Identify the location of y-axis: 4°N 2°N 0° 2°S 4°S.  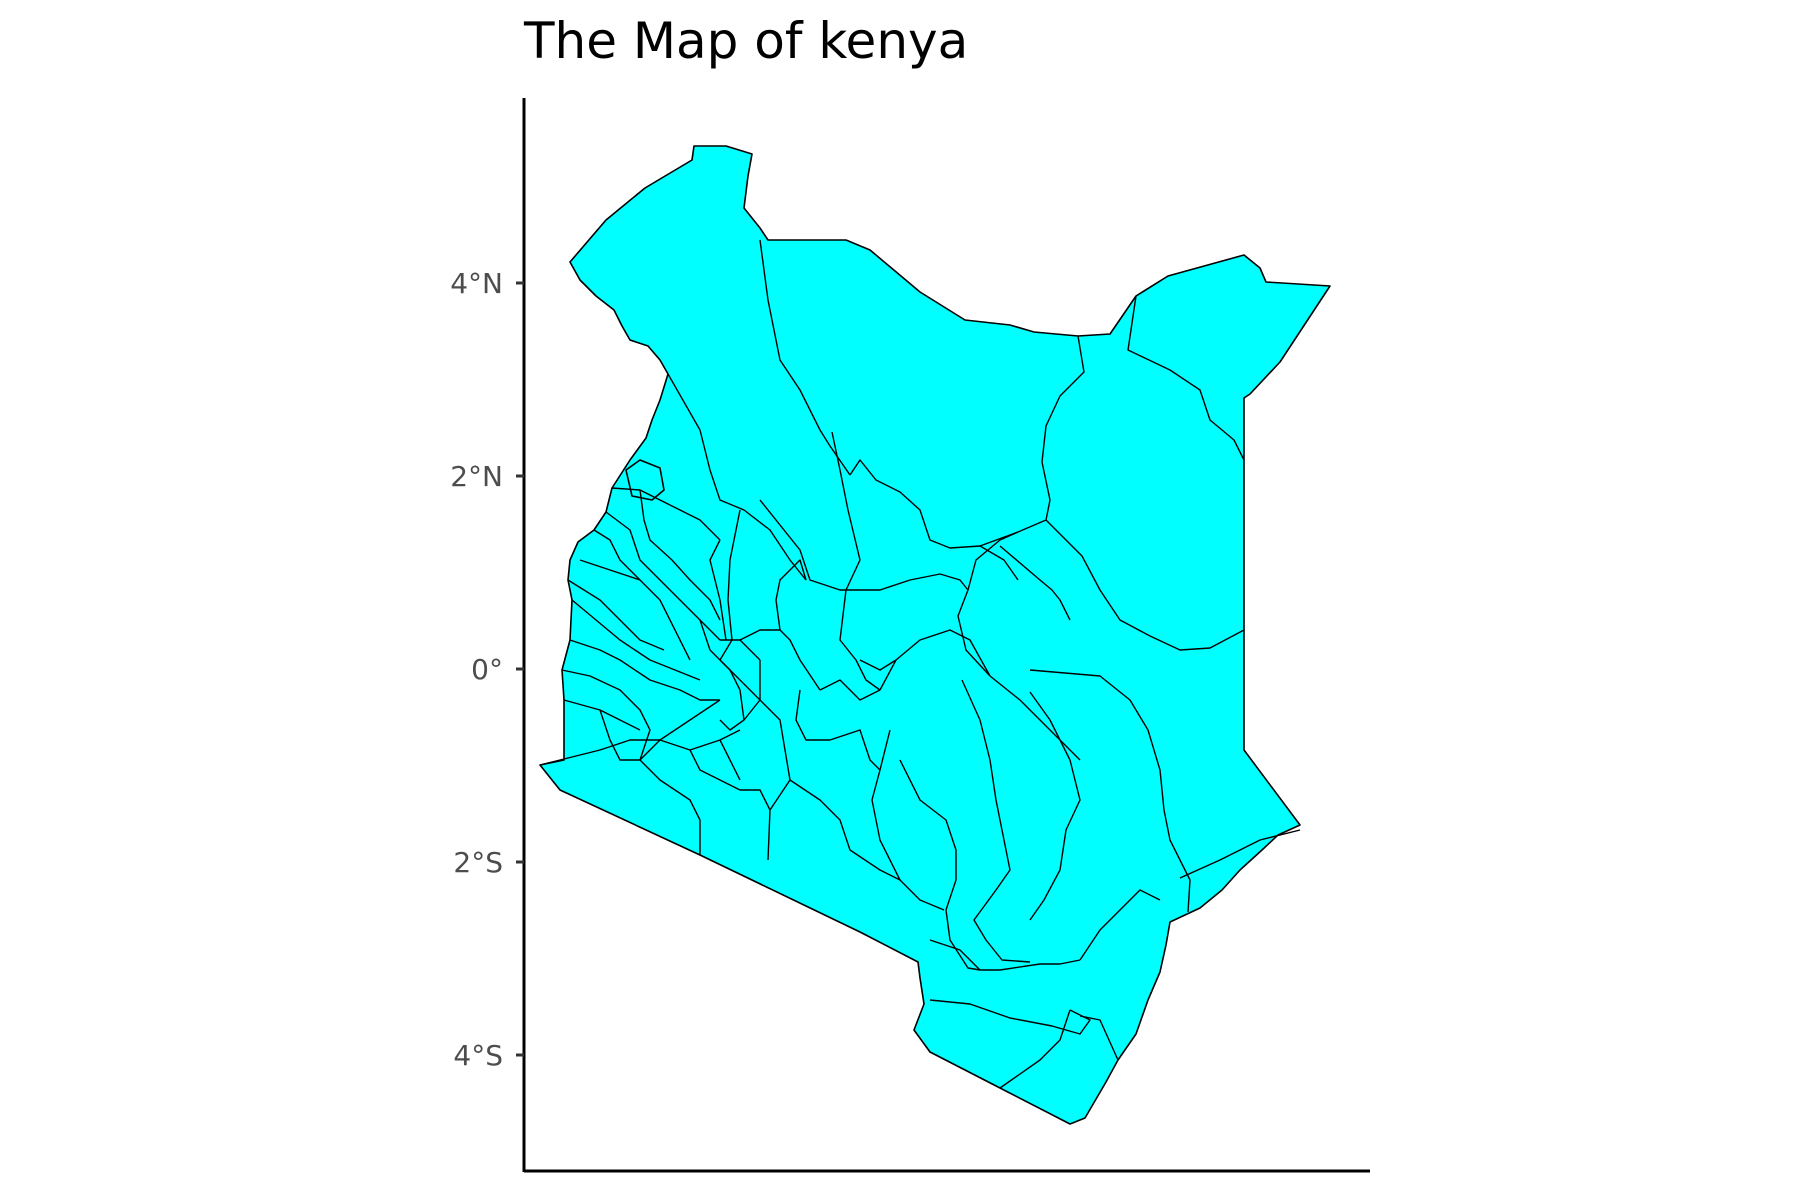
(488, 635).